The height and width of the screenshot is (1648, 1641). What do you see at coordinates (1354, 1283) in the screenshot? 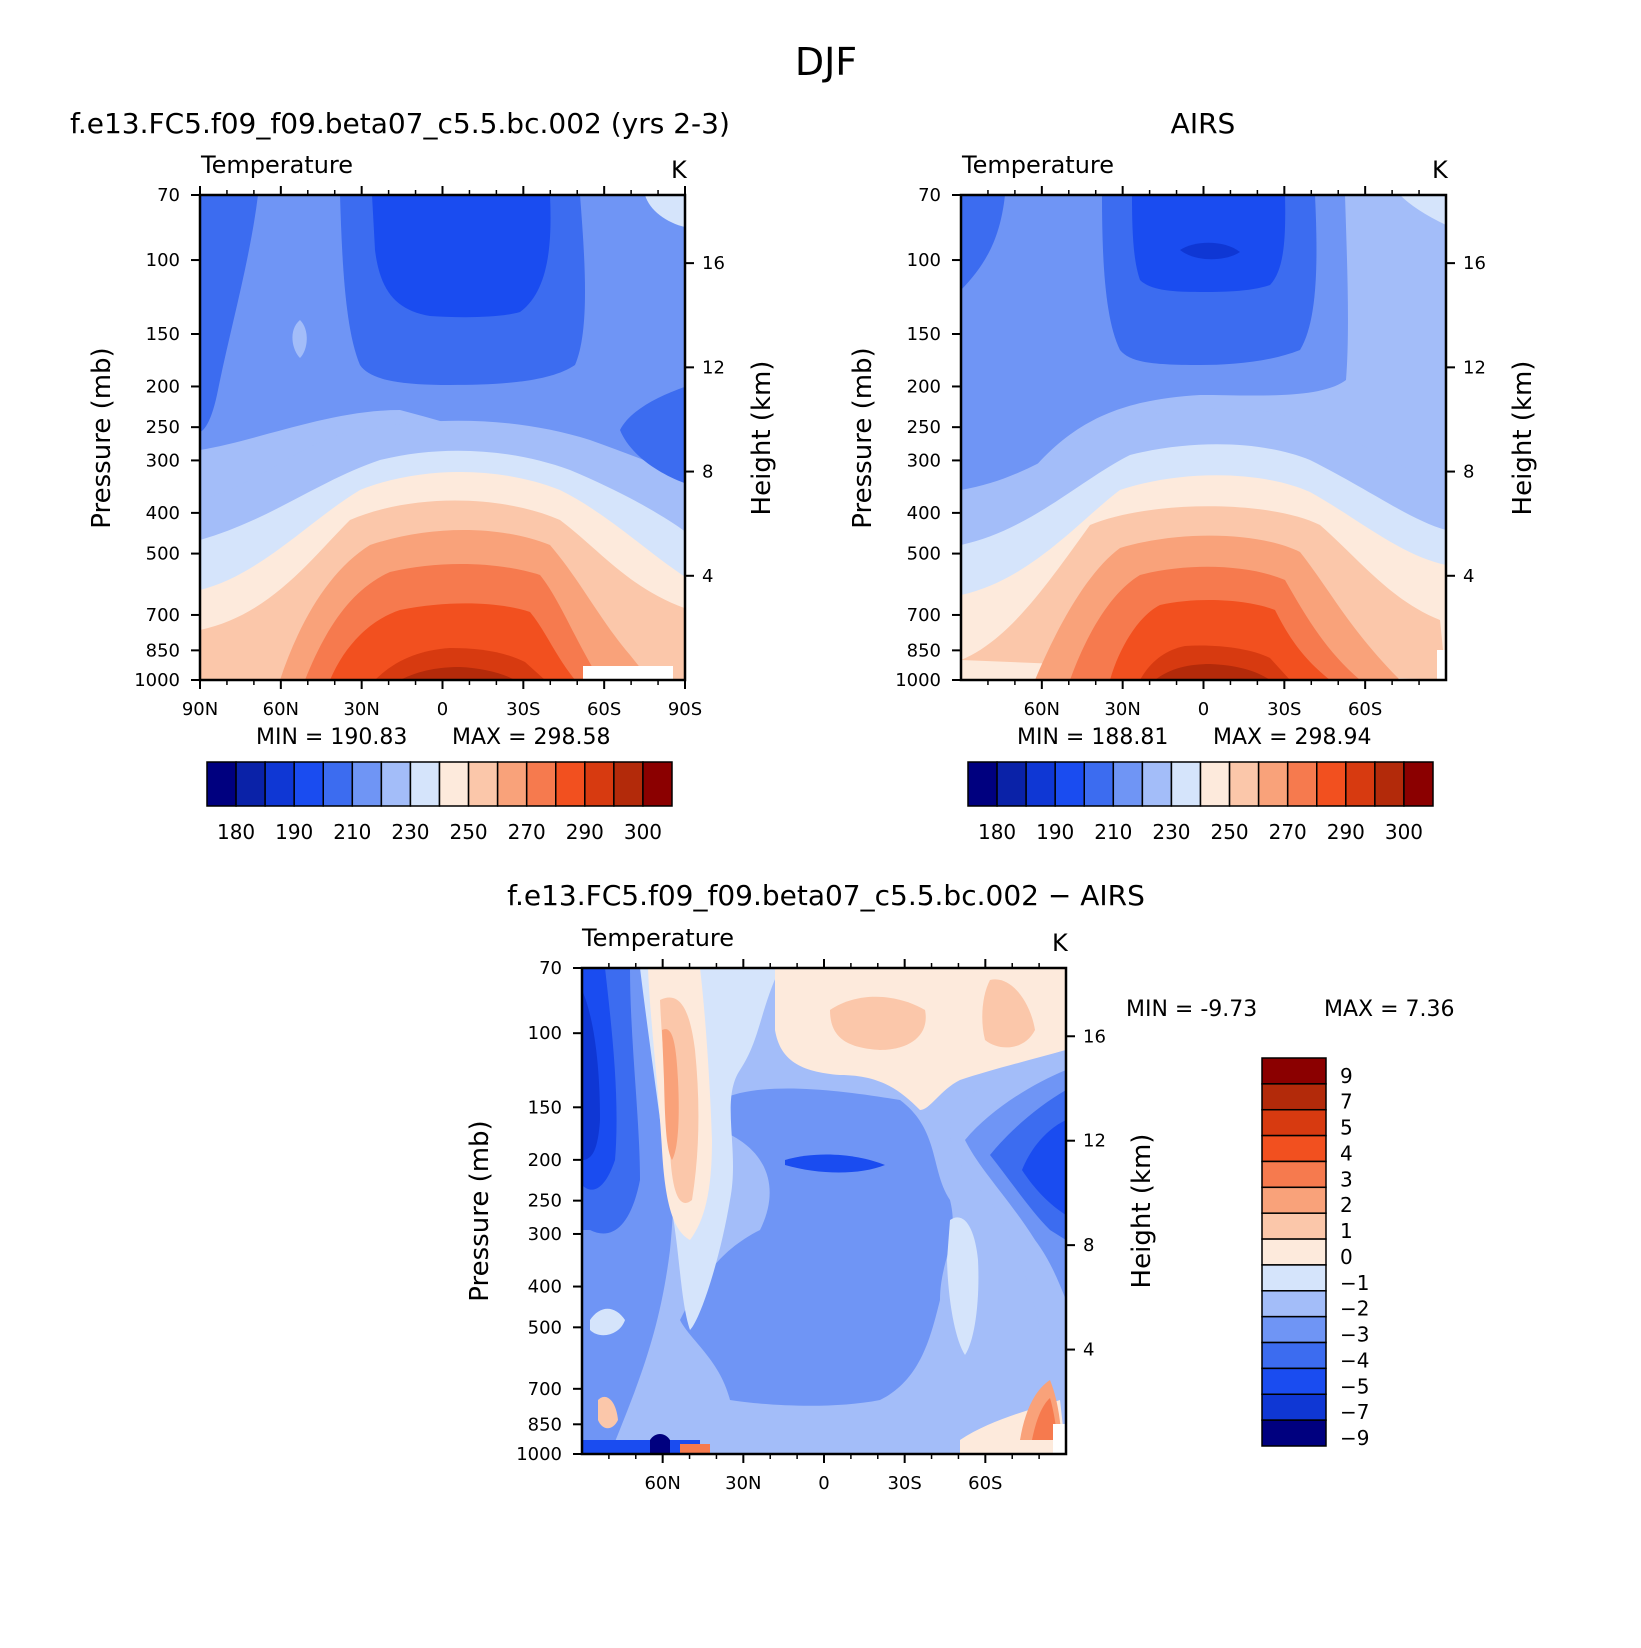
I see `colorbar-label: −1` at bounding box center [1354, 1283].